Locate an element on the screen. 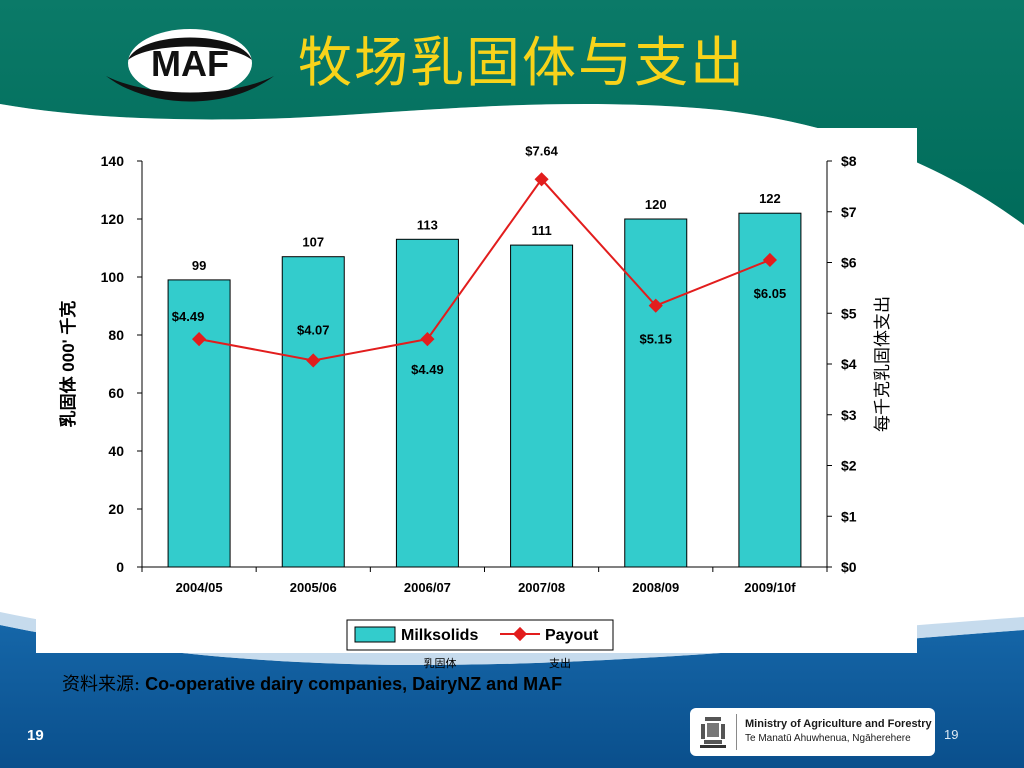  left-tick-label: 140 is located at coordinates (113, 161).